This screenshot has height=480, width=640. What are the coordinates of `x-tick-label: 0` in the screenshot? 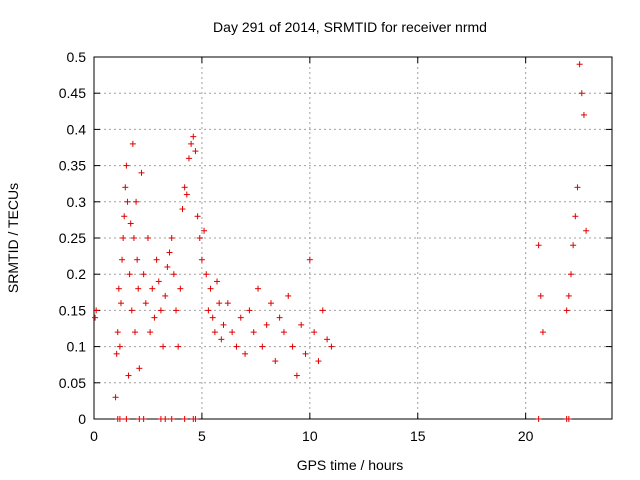 It's located at (94, 436).